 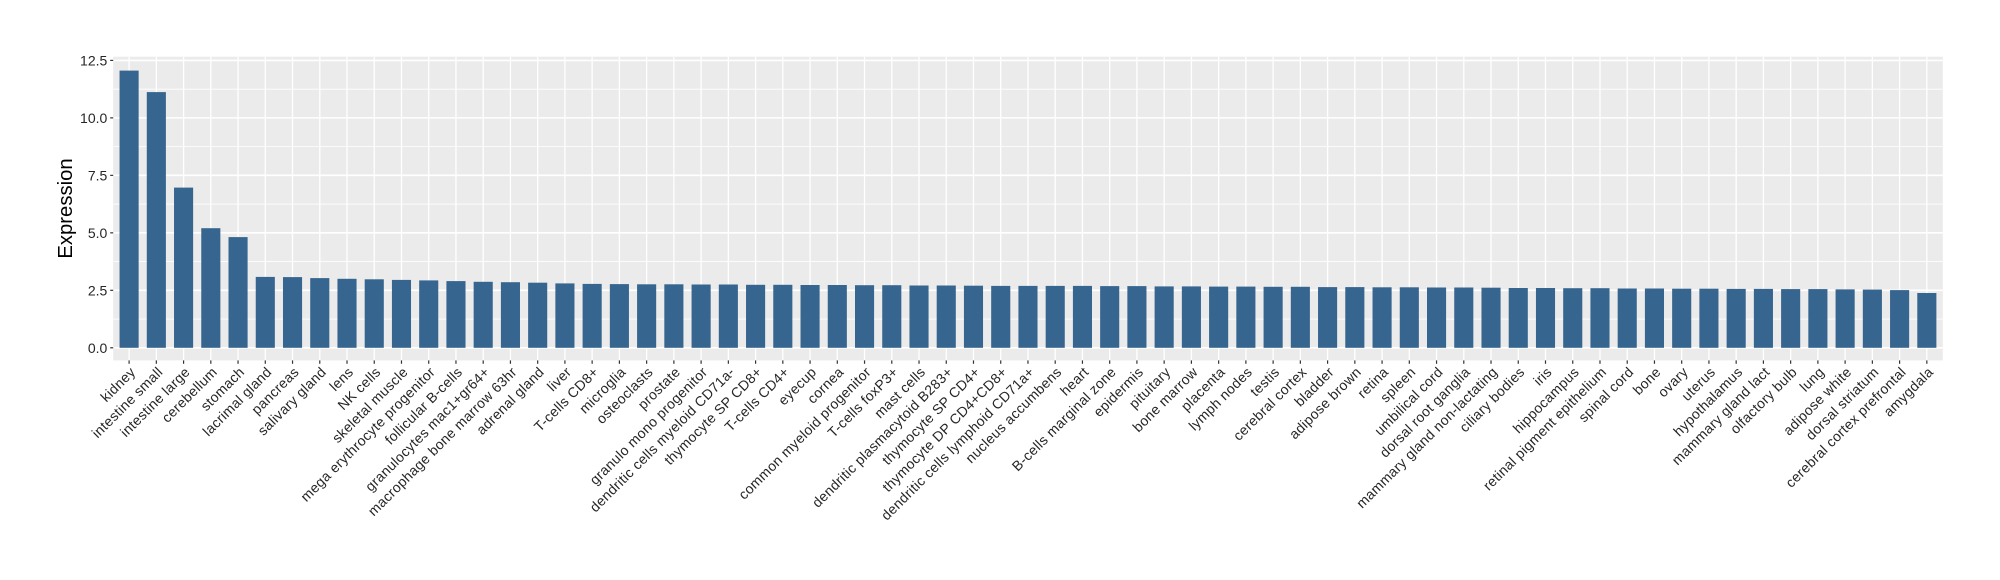 I want to click on svg-text: 0.0, so click(x=98, y=348).